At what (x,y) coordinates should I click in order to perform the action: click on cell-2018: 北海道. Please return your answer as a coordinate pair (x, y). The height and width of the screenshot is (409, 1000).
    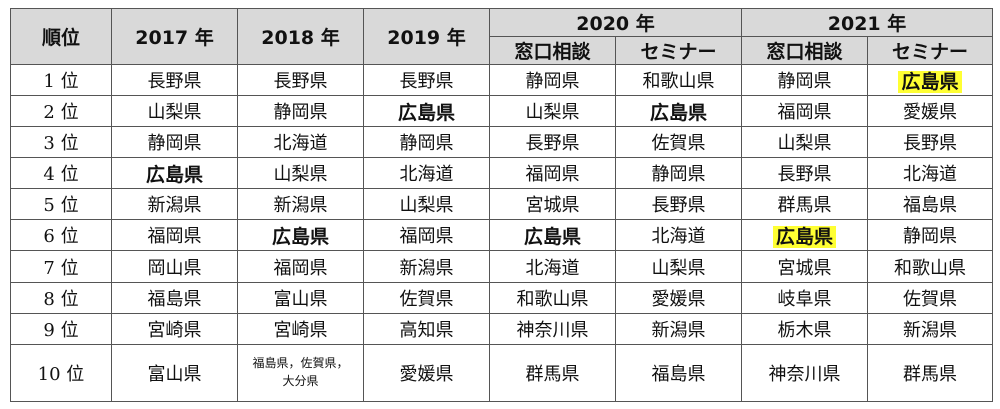
    Looking at the image, I should click on (300, 142).